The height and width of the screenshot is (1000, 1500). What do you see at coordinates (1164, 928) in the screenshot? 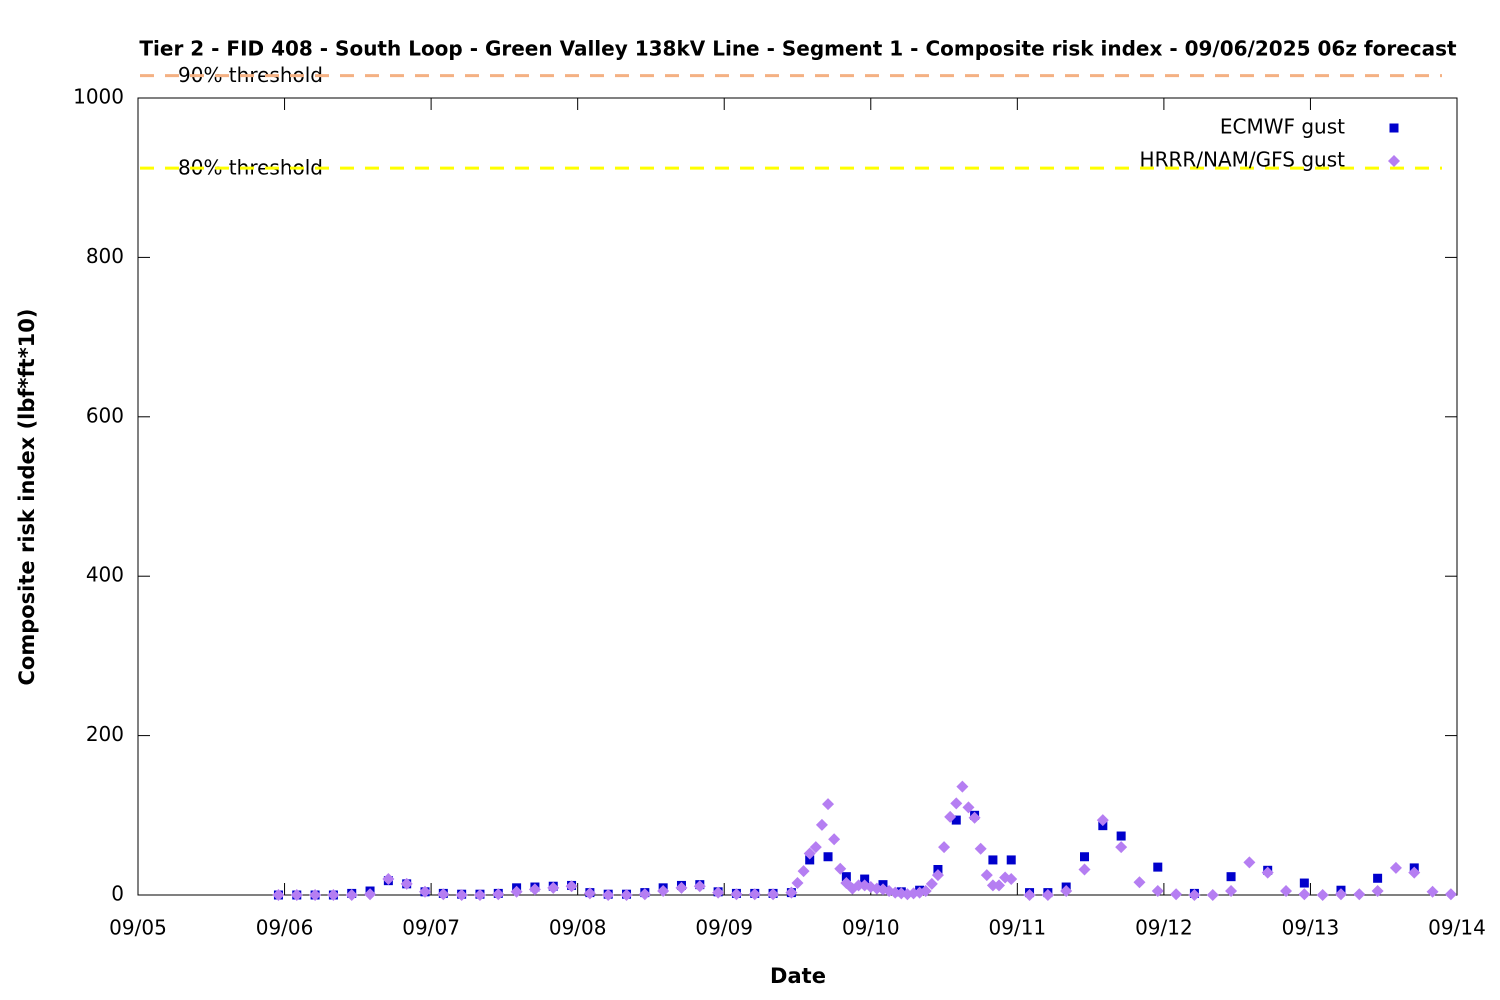
I see `x-tick-label: 09/12` at bounding box center [1164, 928].